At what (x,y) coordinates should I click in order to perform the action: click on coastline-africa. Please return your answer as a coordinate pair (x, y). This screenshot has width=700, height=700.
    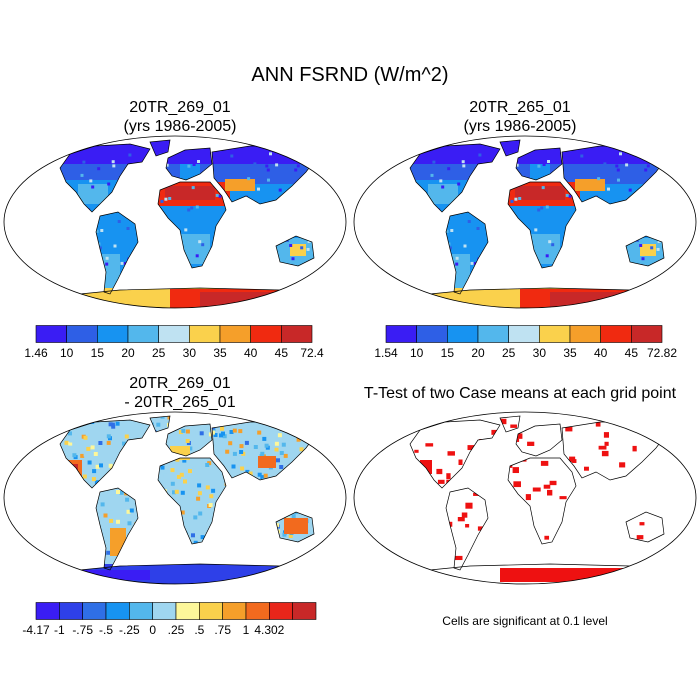
    Looking at the image, I should click on (542, 501).